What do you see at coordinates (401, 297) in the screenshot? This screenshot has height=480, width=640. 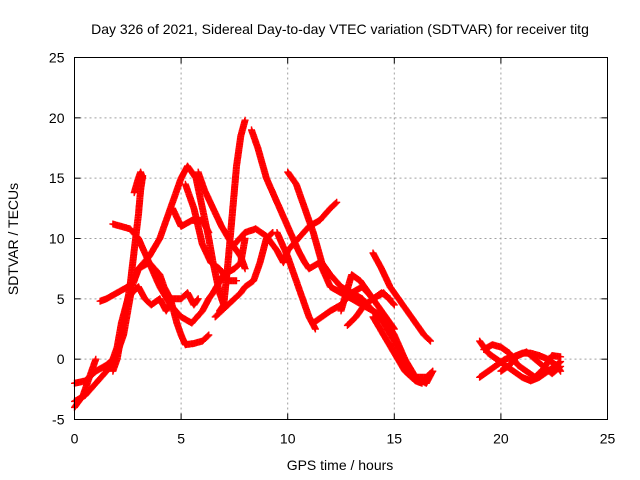 I see `series-t20` at bounding box center [401, 297].